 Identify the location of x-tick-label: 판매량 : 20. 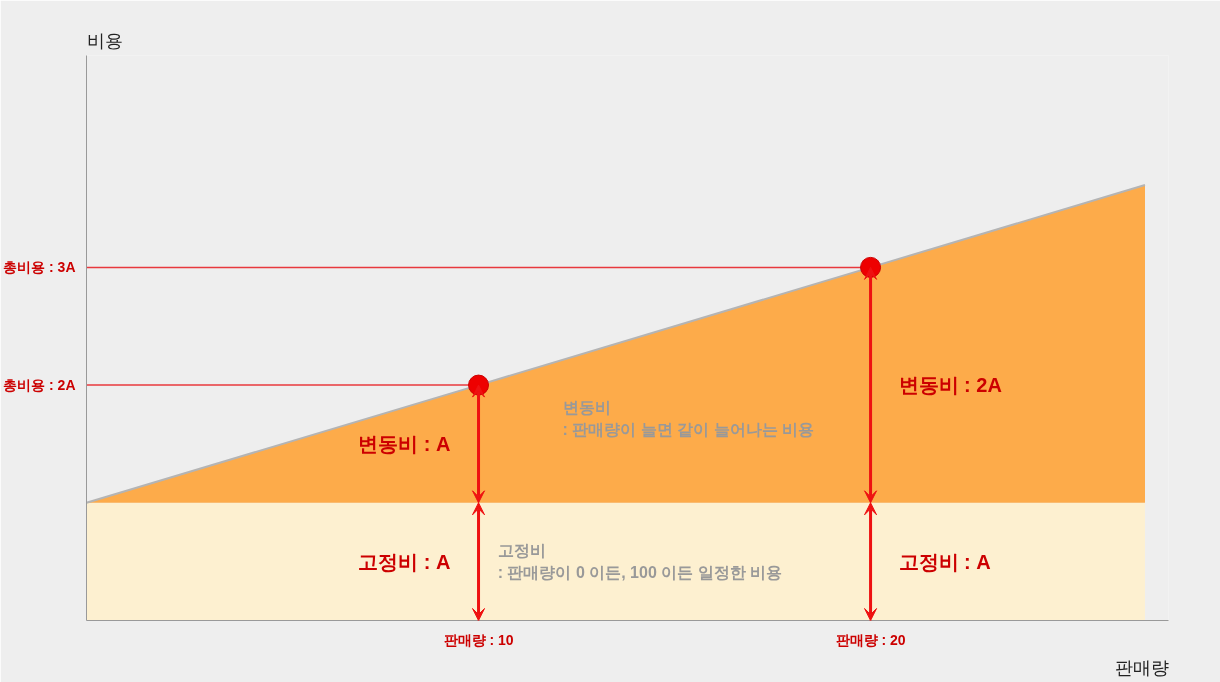
(870, 639).